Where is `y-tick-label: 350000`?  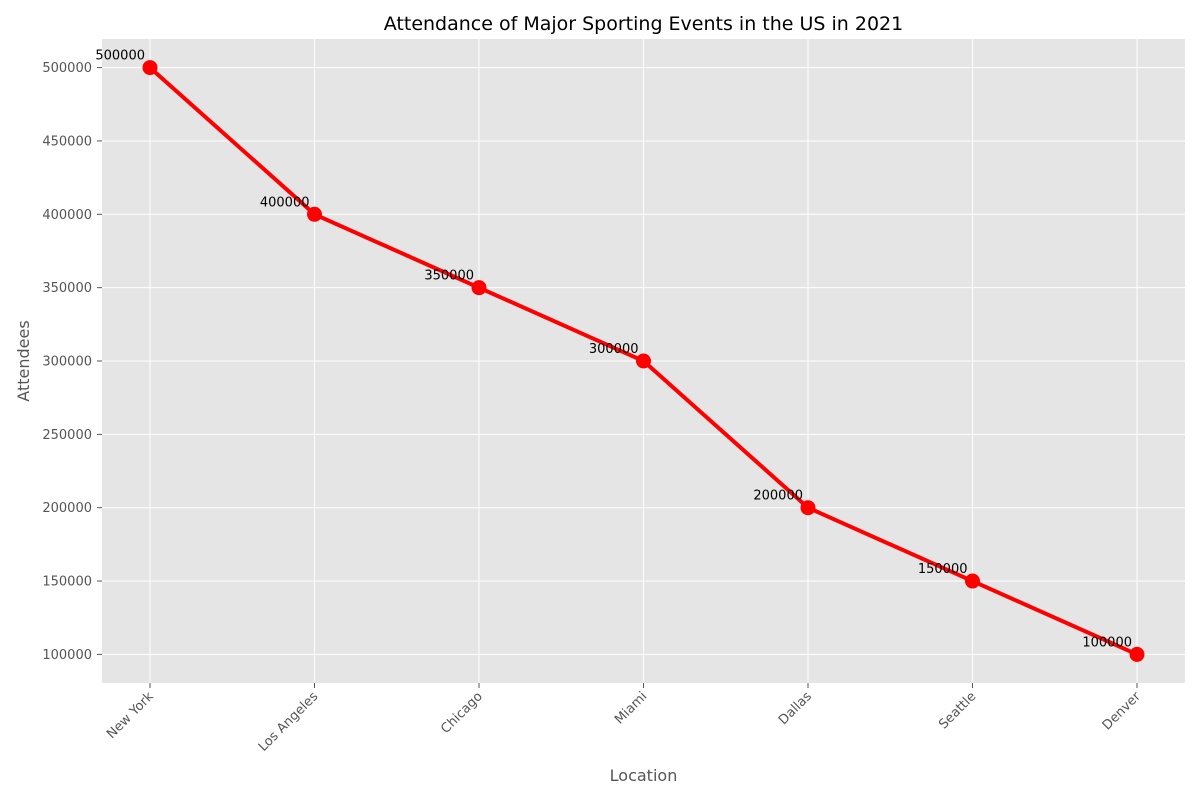
y-tick-label: 350000 is located at coordinates (67, 288).